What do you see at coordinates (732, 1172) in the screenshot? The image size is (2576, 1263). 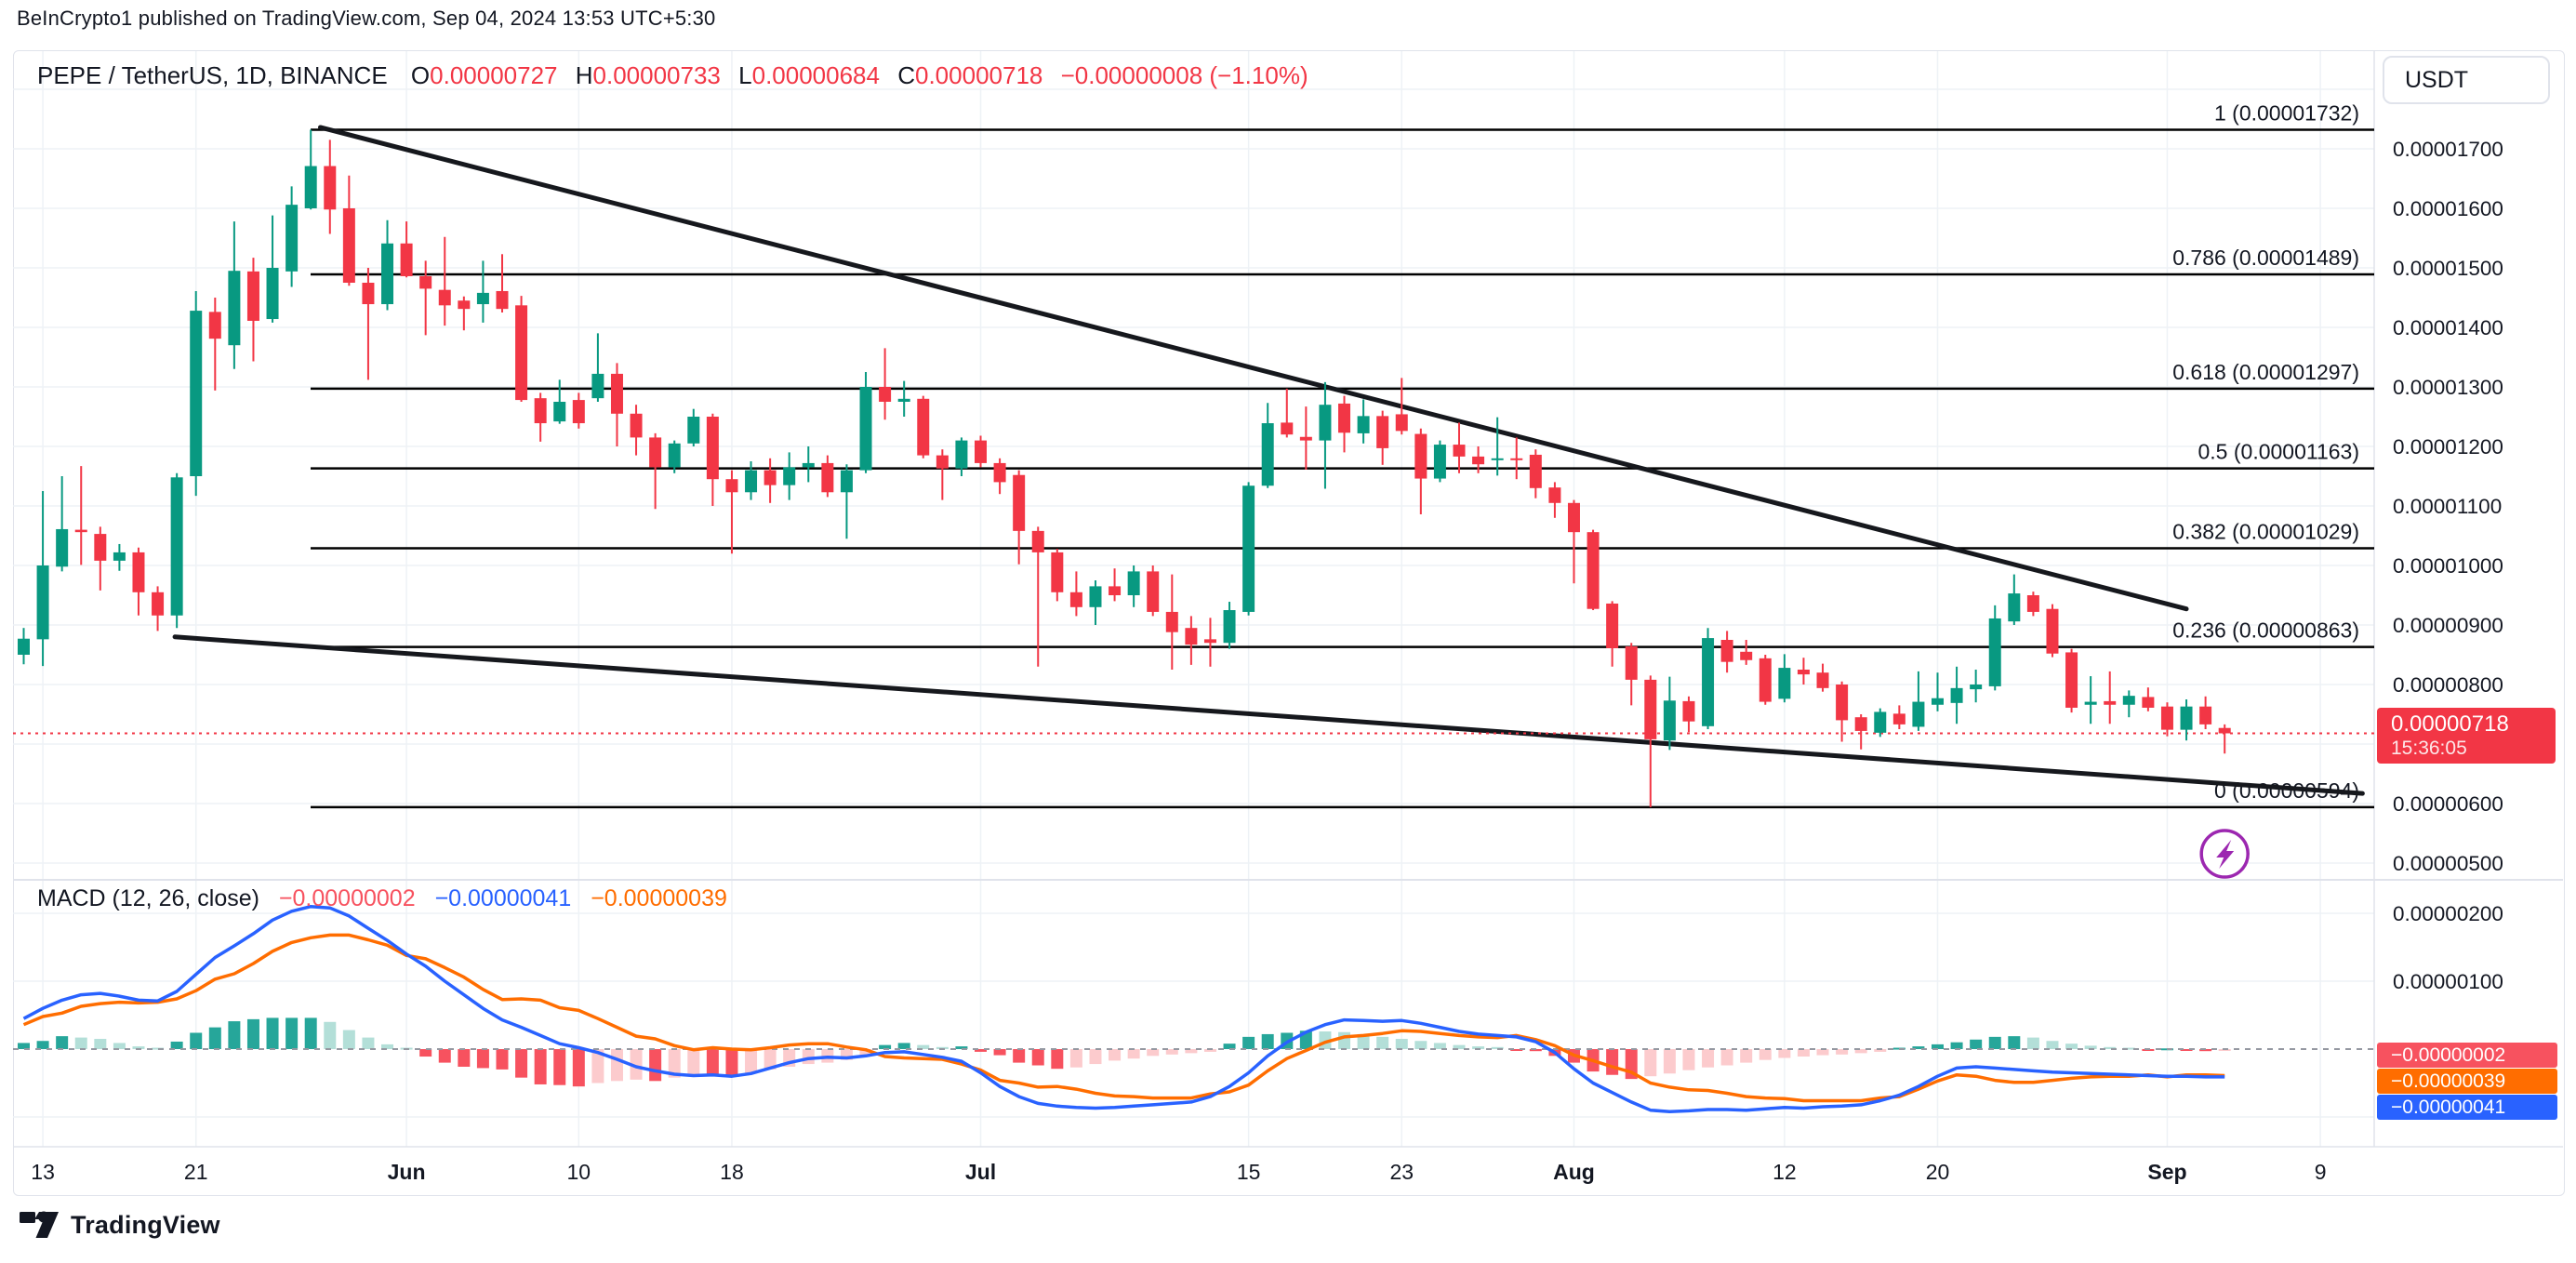 I see `time-axis-label: 18` at bounding box center [732, 1172].